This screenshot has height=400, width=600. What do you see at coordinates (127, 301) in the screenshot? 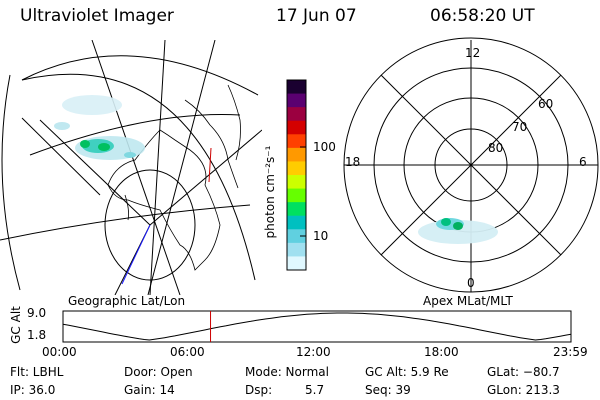
I see `geographic-panel-label: Geographic Lat/Lon` at bounding box center [127, 301].